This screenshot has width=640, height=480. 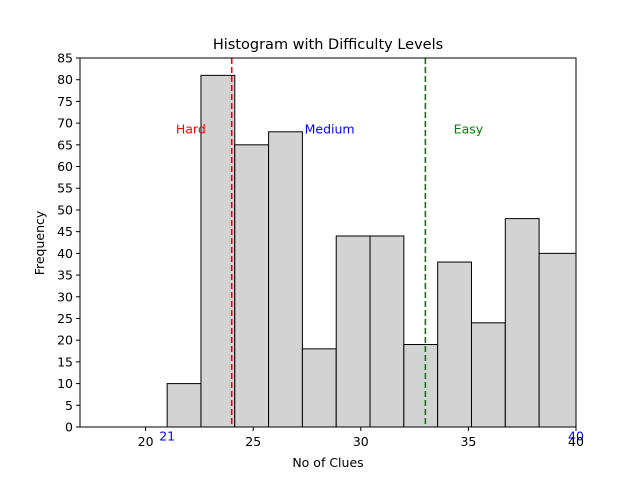 What do you see at coordinates (327, 462) in the screenshot?
I see `x-axis-label: No of Clues` at bounding box center [327, 462].